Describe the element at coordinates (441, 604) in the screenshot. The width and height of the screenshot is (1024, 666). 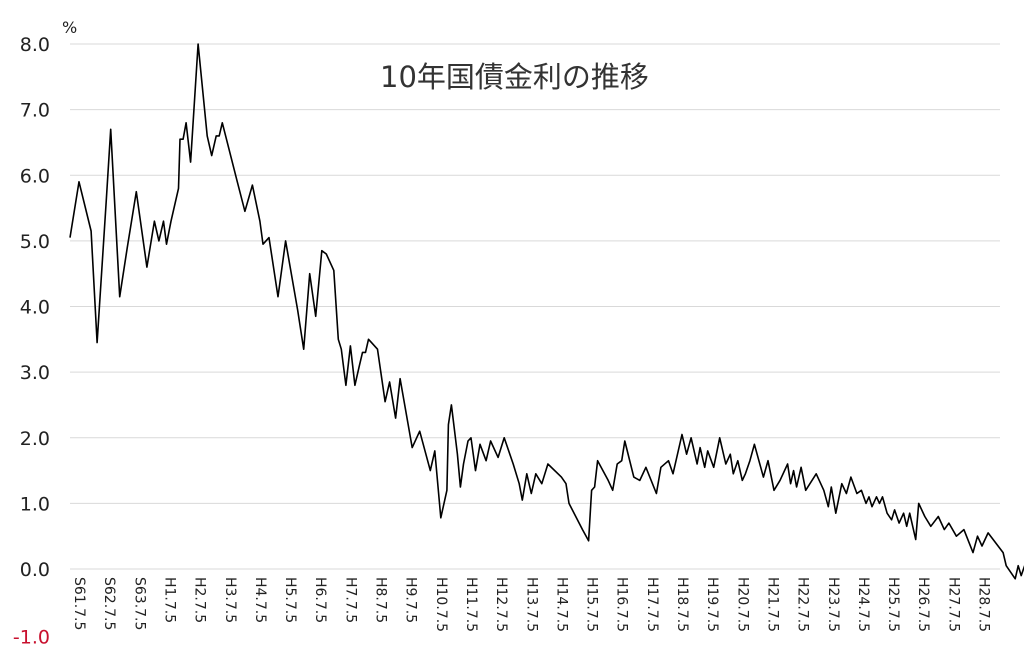
I see `x-tick-label: H10.7.5` at that location.